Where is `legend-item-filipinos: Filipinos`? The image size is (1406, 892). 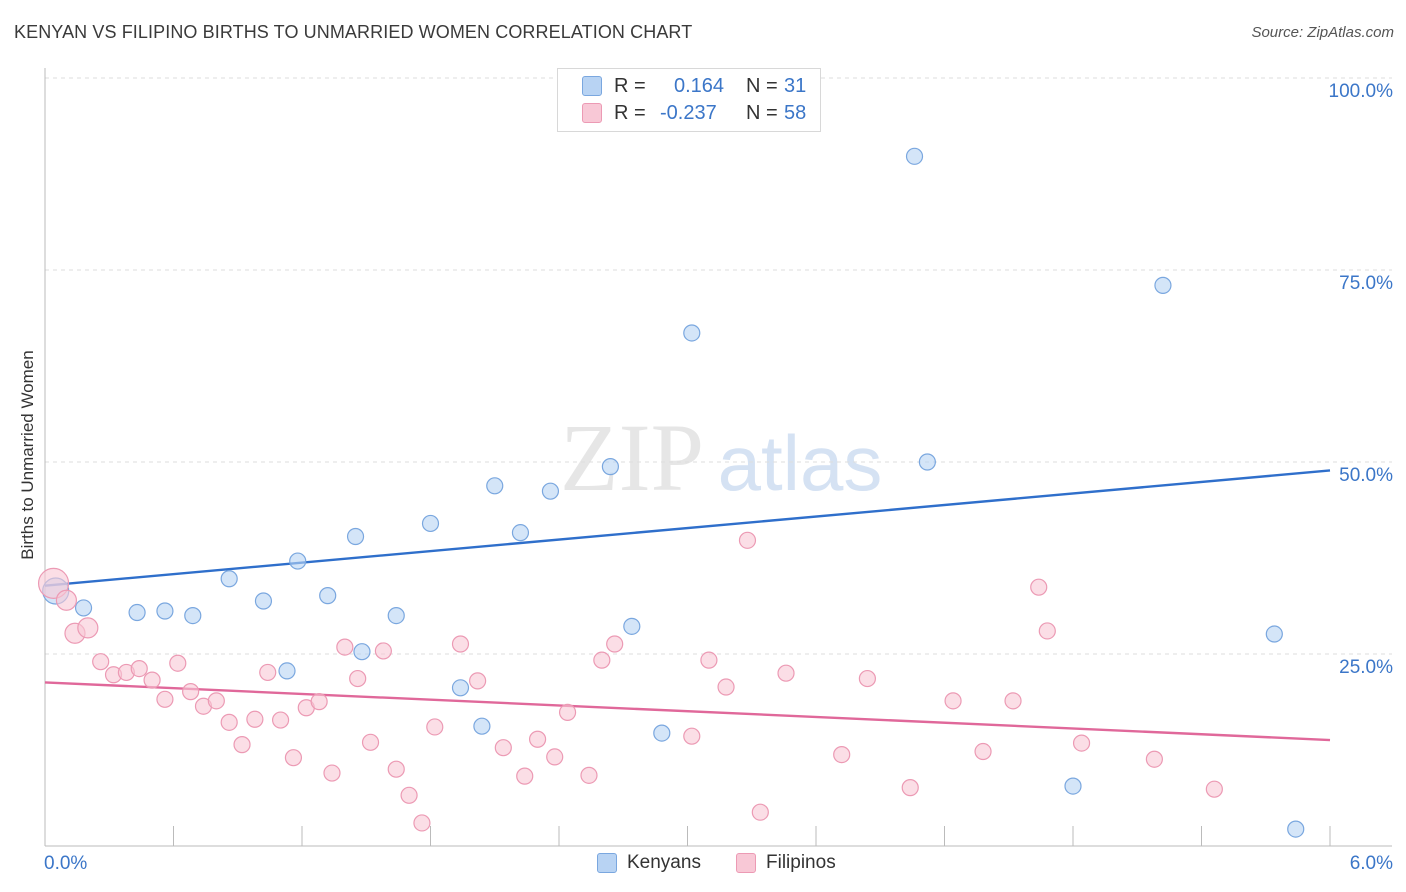
legend-item-filipinos: Filipinos is located at coordinates (786, 863).